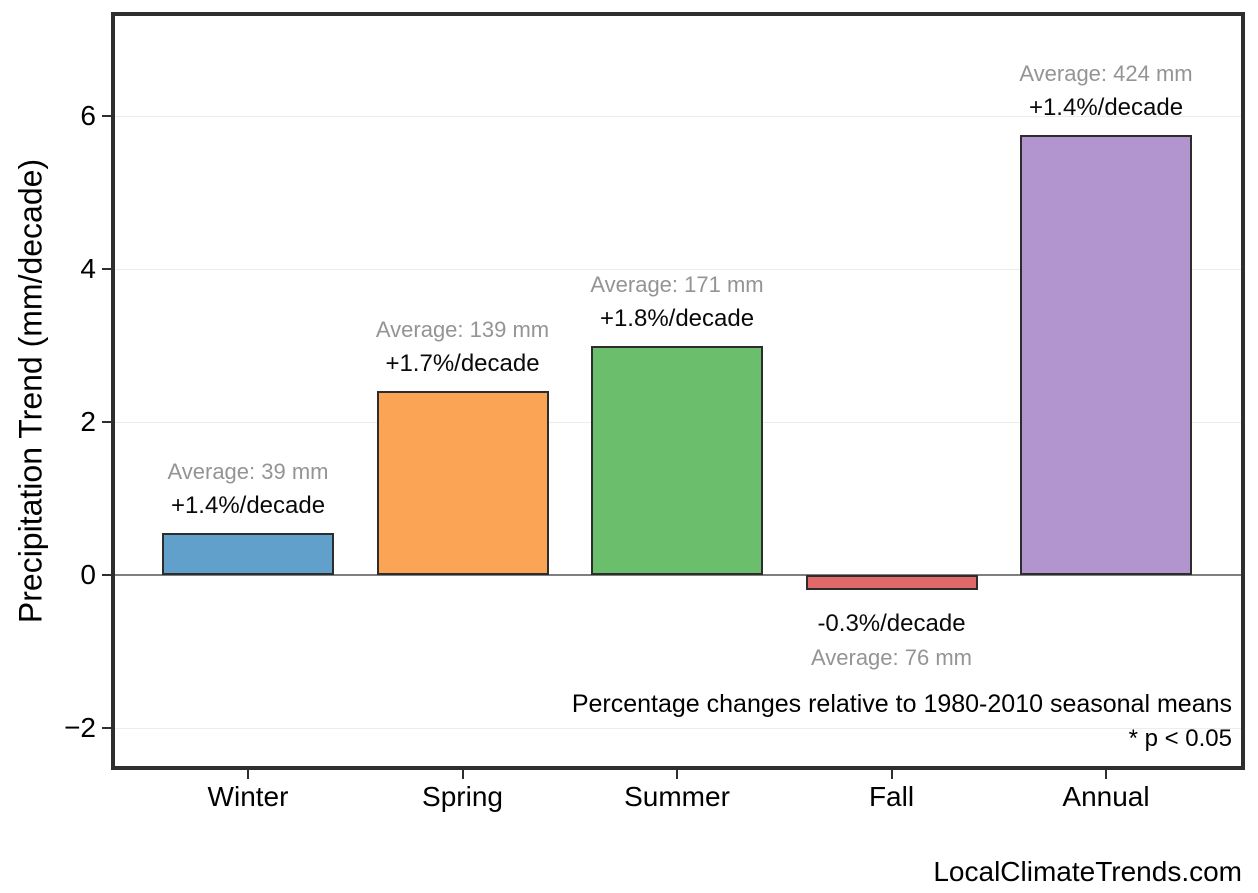  Describe the element at coordinates (892, 640) in the screenshot. I see `annotation-fall: -0.3%/decade Average: 76 mm` at that location.